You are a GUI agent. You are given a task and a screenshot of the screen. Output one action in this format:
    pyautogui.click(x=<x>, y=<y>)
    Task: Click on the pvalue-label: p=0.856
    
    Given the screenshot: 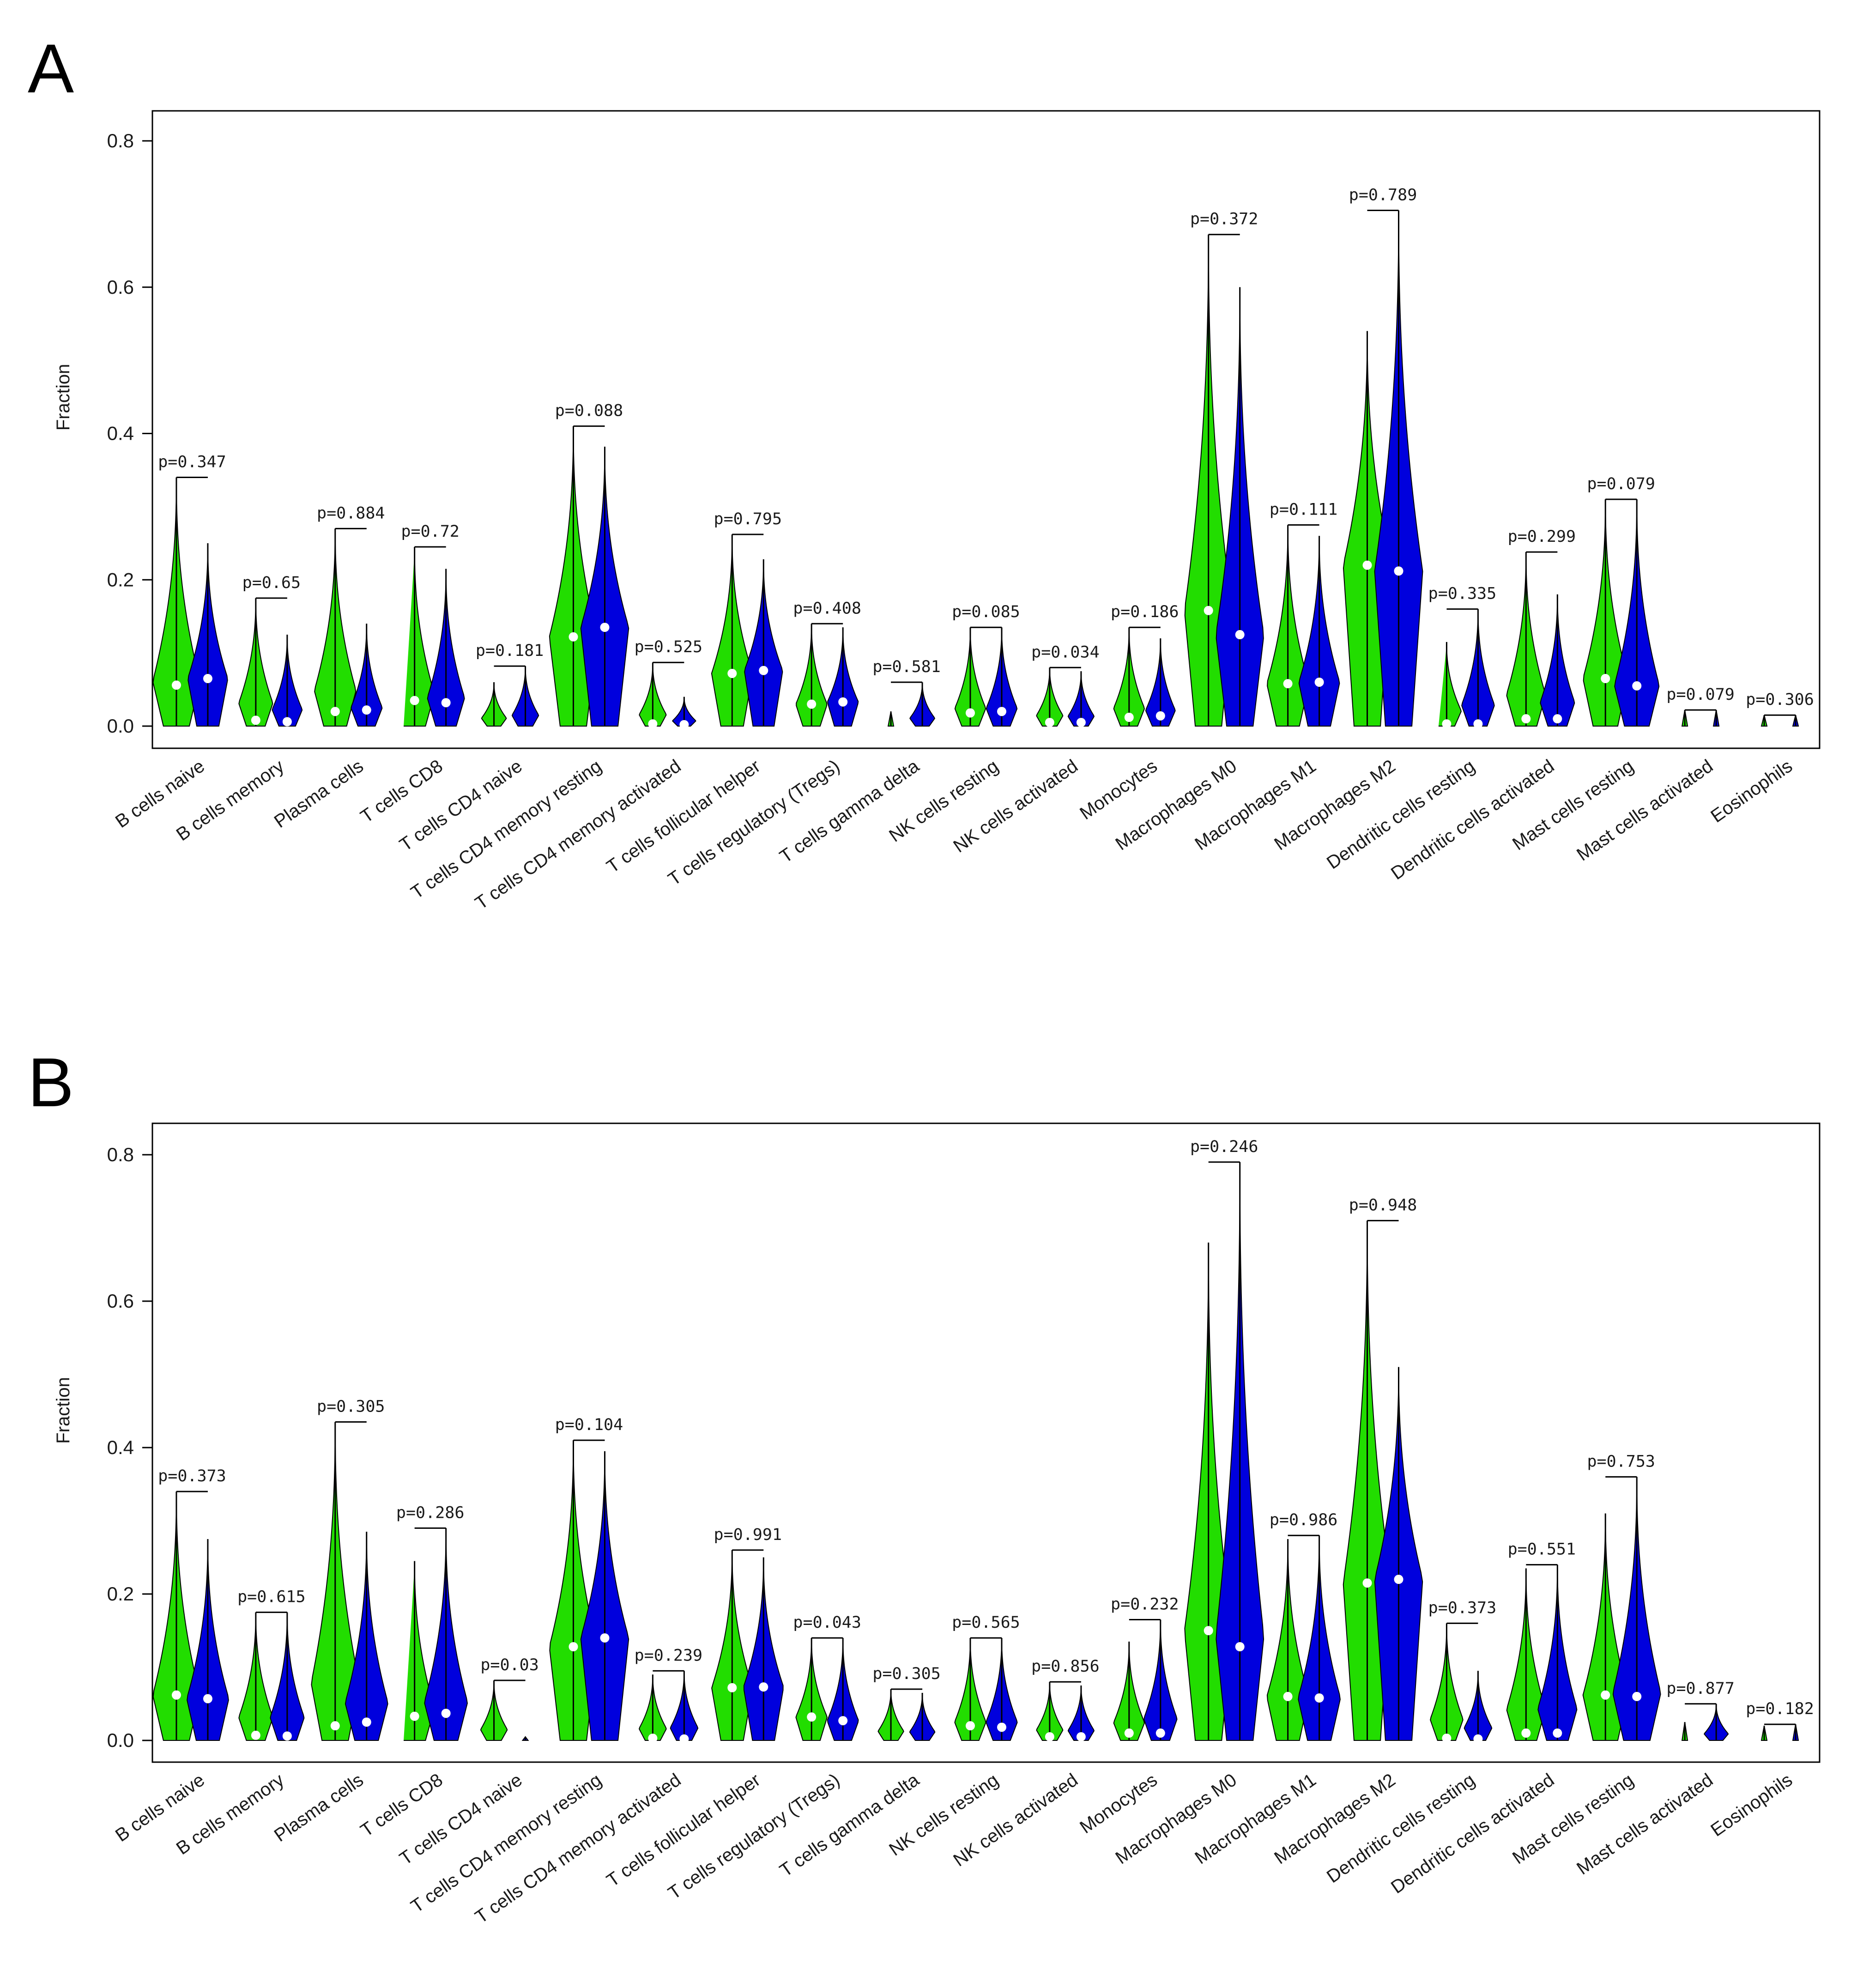 What is the action you would take?
    pyautogui.click(x=1065, y=1666)
    